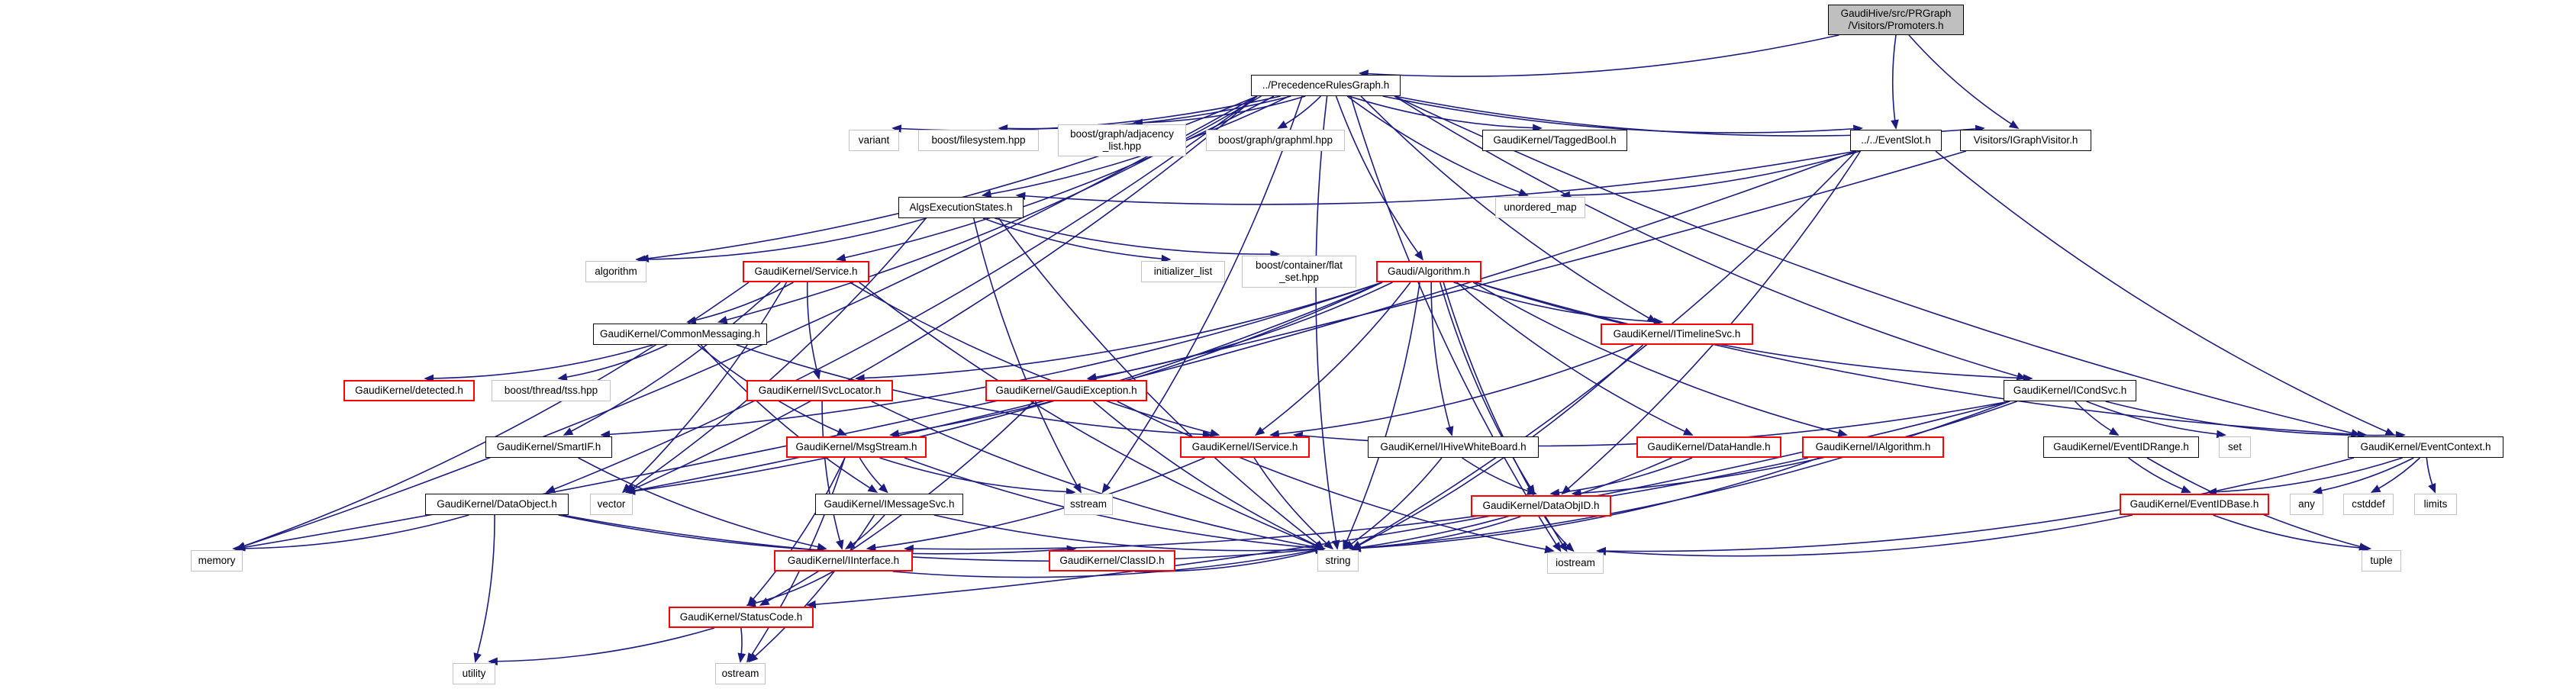  What do you see at coordinates (2070, 390) in the screenshot?
I see `graph-node-icondsvc: GaudiKernel/ICondSvc.h` at bounding box center [2070, 390].